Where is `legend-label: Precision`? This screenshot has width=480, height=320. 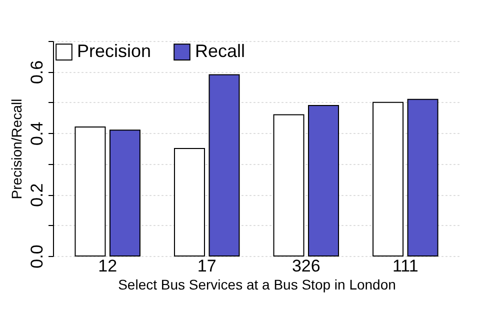 legend-label: Precision is located at coordinates (114, 51).